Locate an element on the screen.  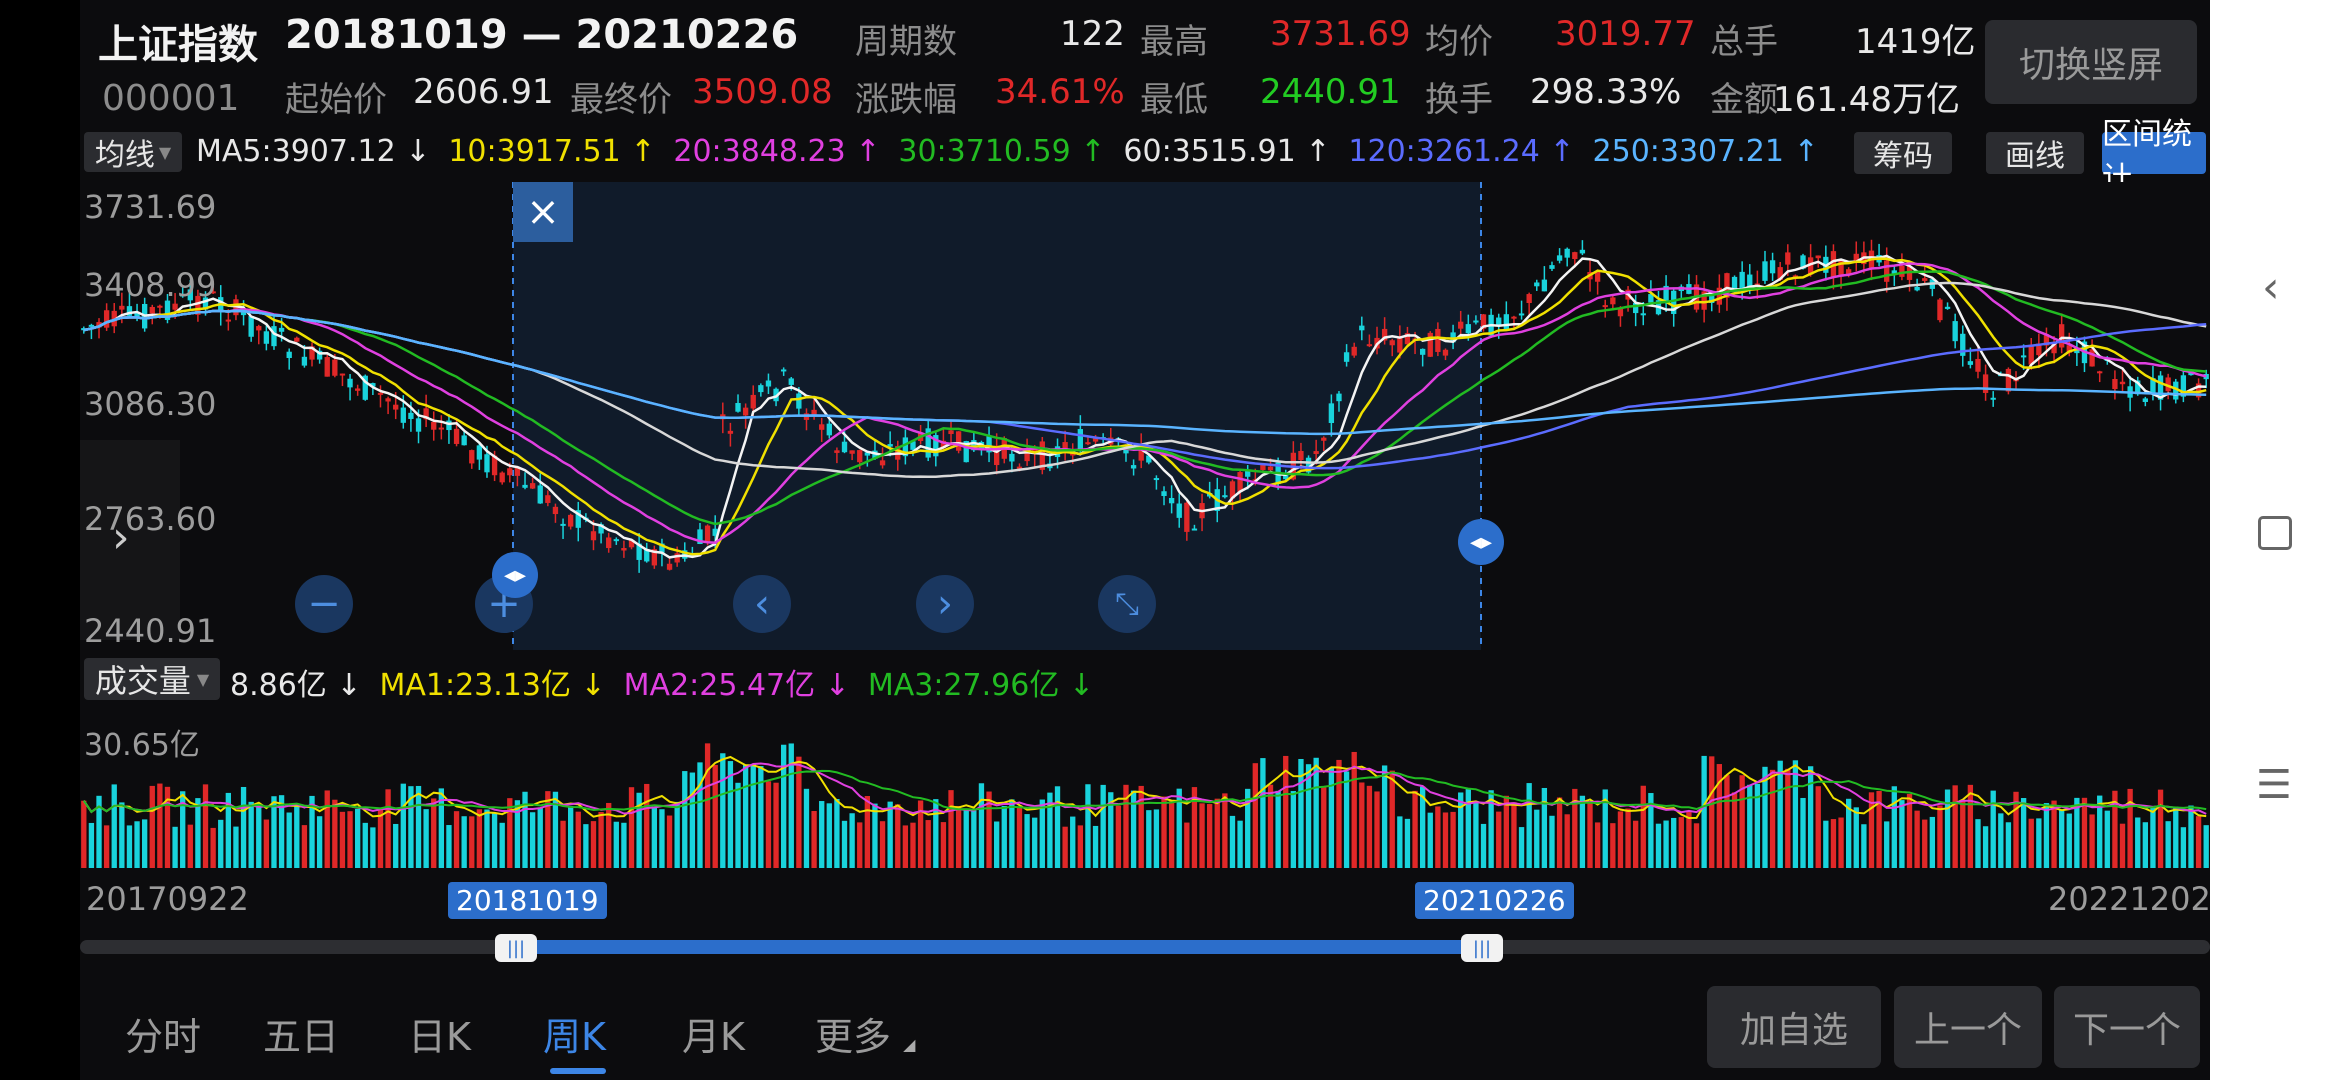
prev-button: 上一个 is located at coordinates (1968, 1027).